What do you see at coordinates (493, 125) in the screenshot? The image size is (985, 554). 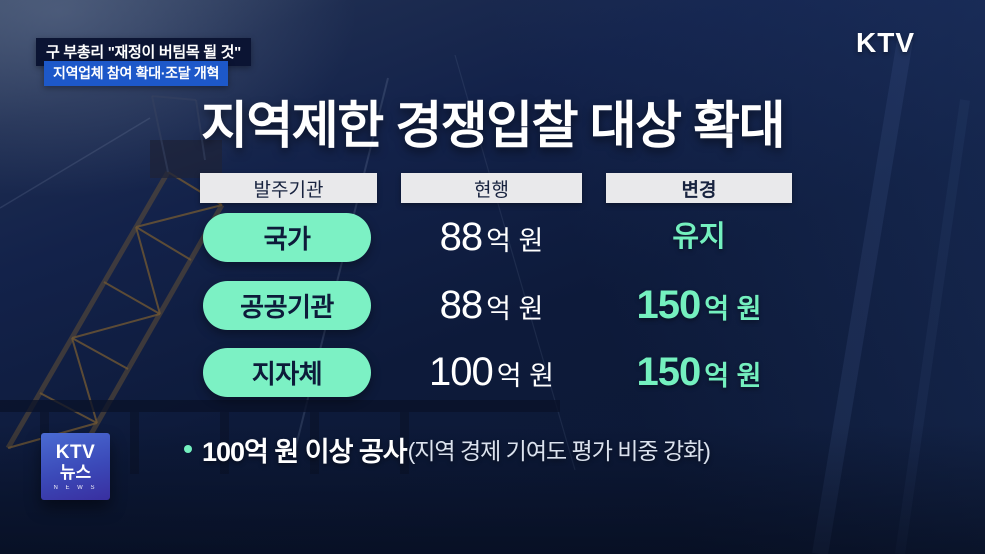 I see `infographic-title: 지역제한 경쟁입찰 대상 확대` at bounding box center [493, 125].